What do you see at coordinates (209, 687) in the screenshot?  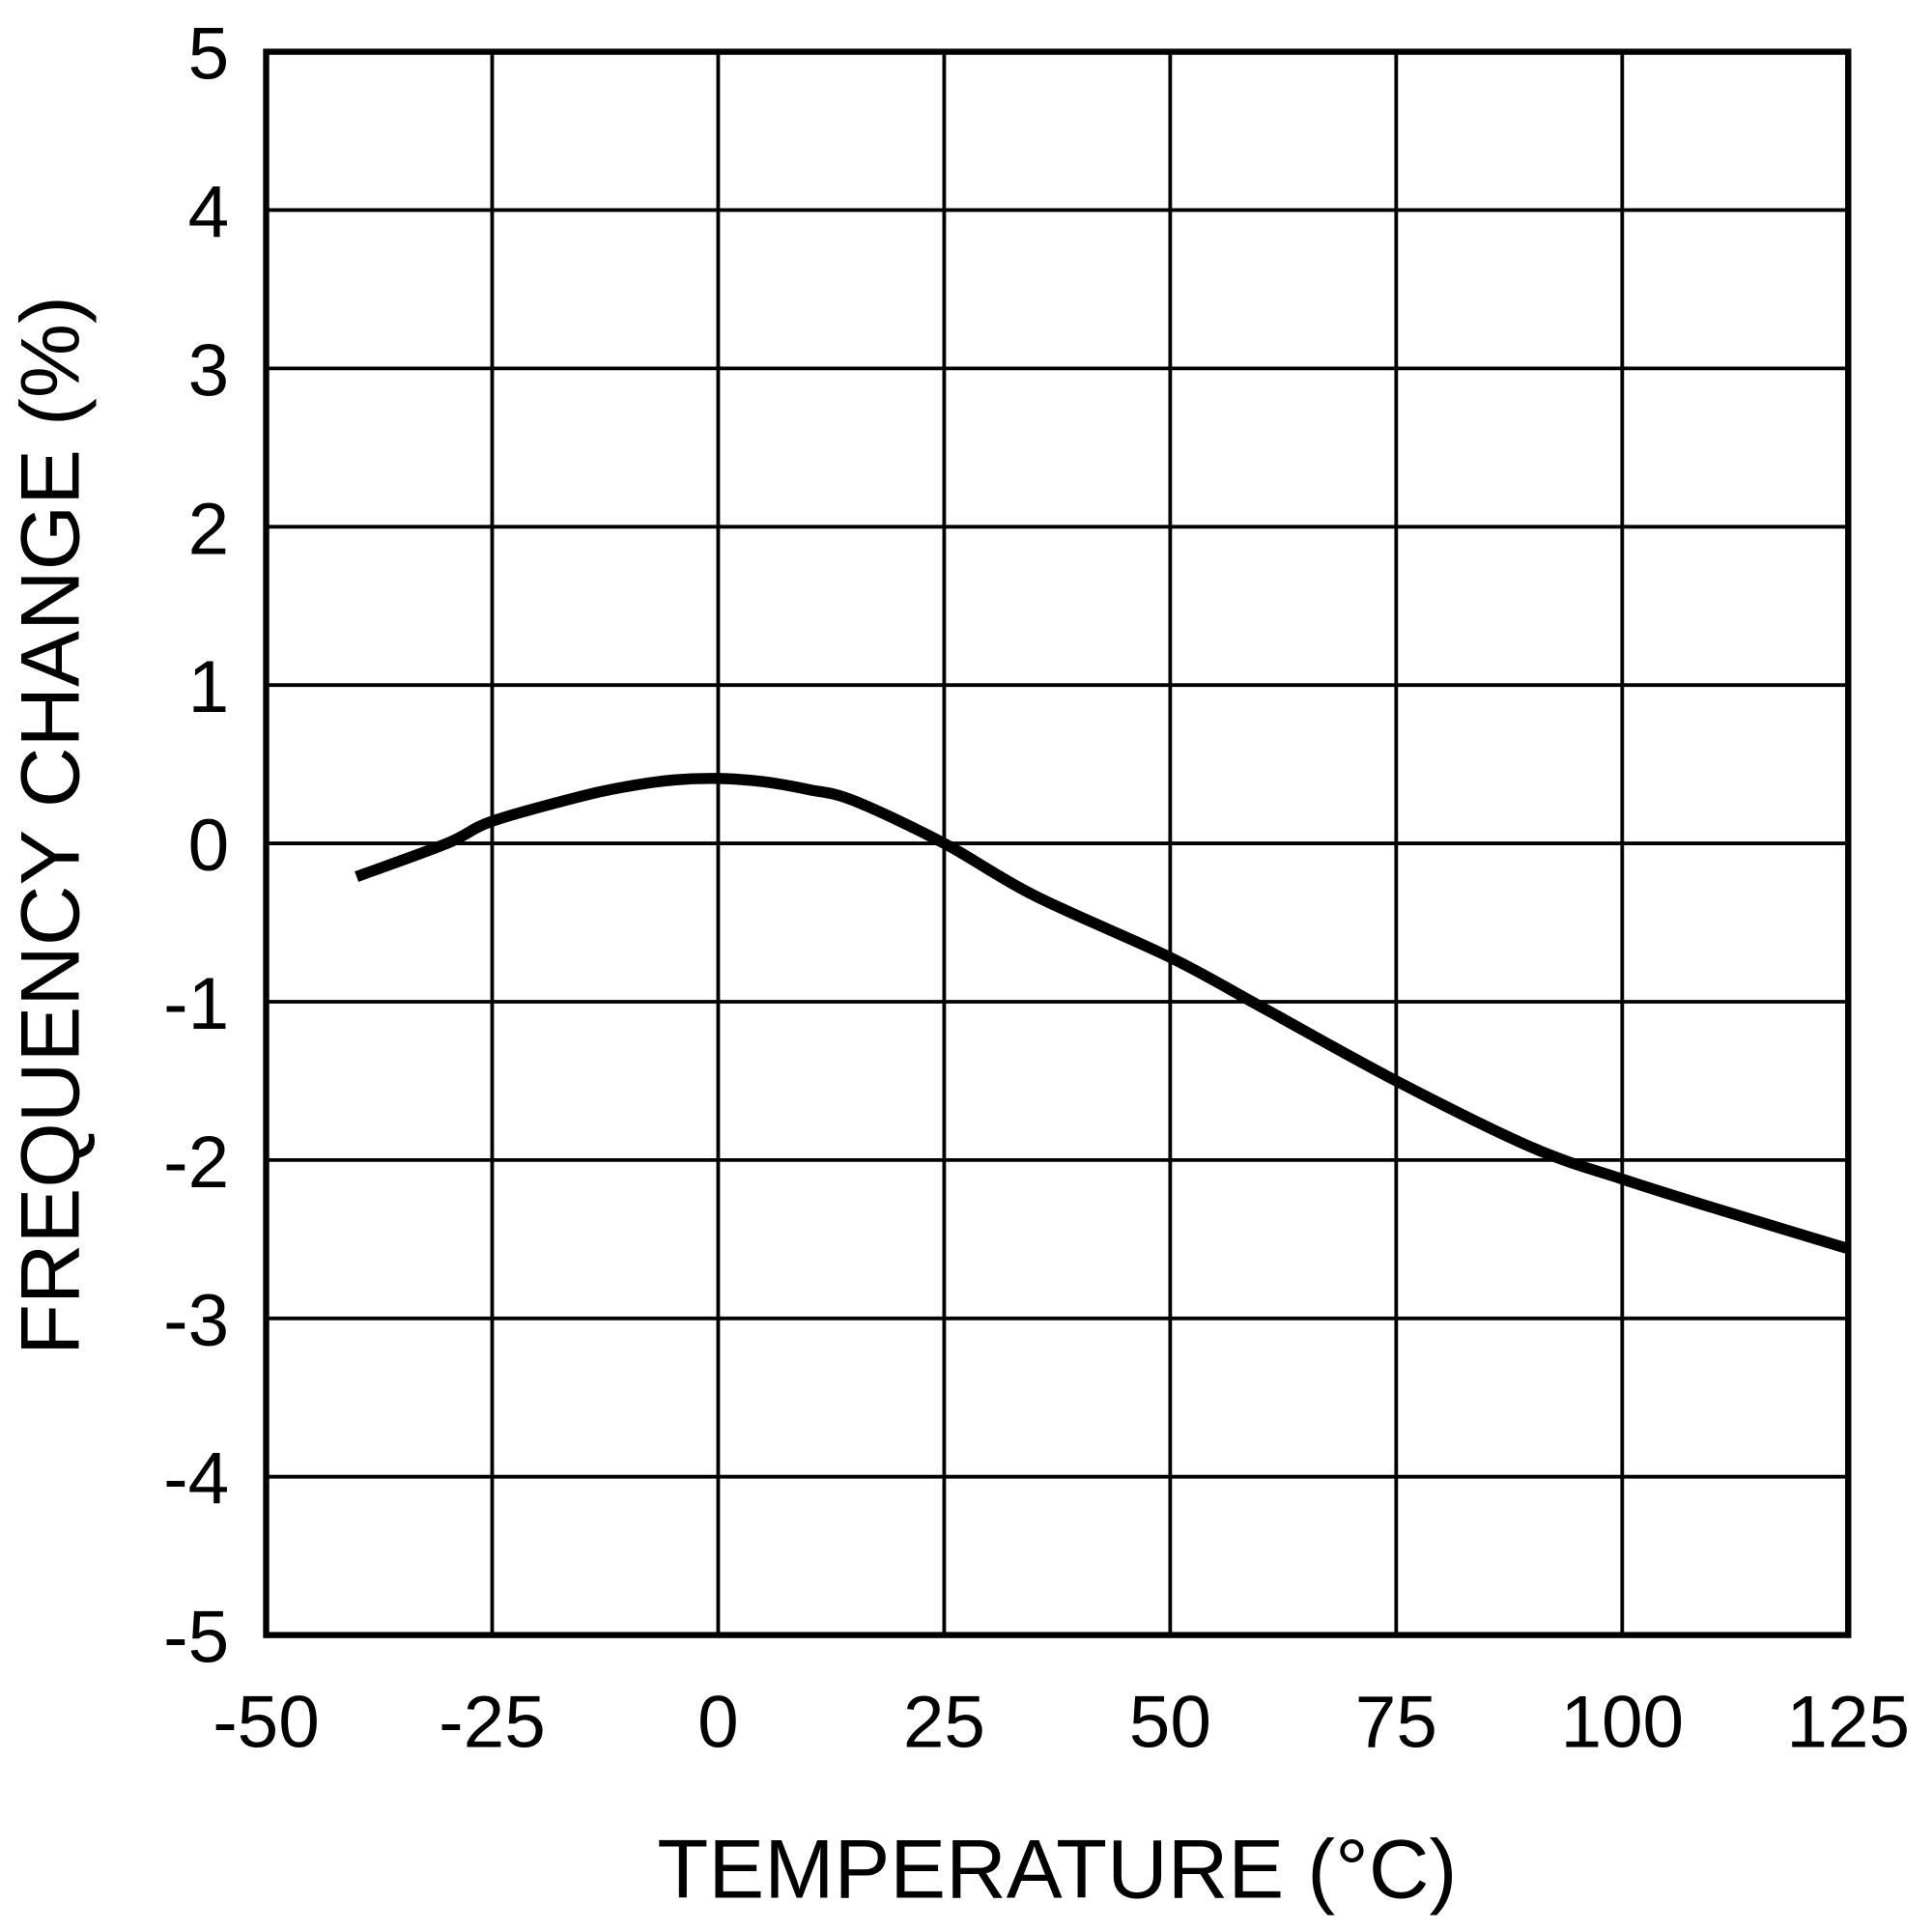 I see `y-tick-label: 1` at bounding box center [209, 687].